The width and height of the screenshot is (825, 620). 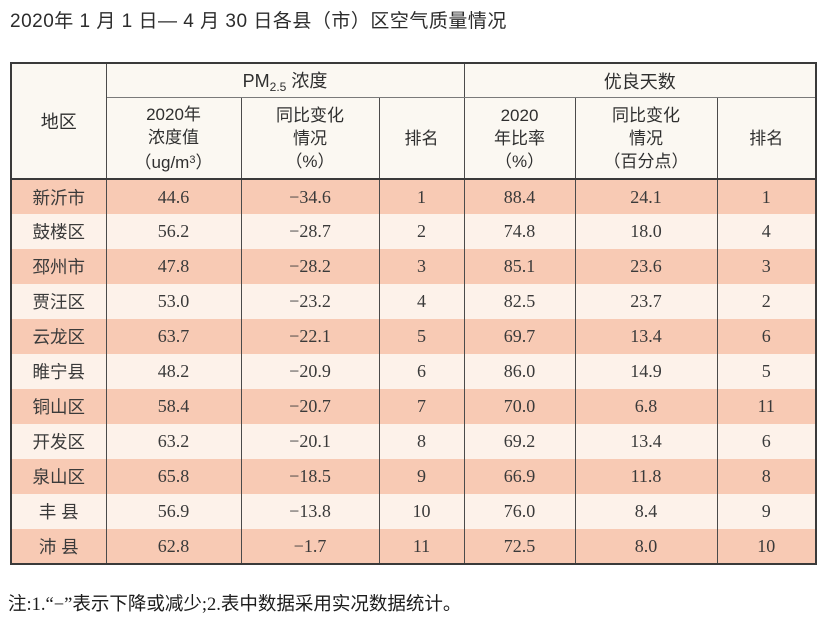 I want to click on pm-value-cell: 53.0, so click(x=173, y=301).